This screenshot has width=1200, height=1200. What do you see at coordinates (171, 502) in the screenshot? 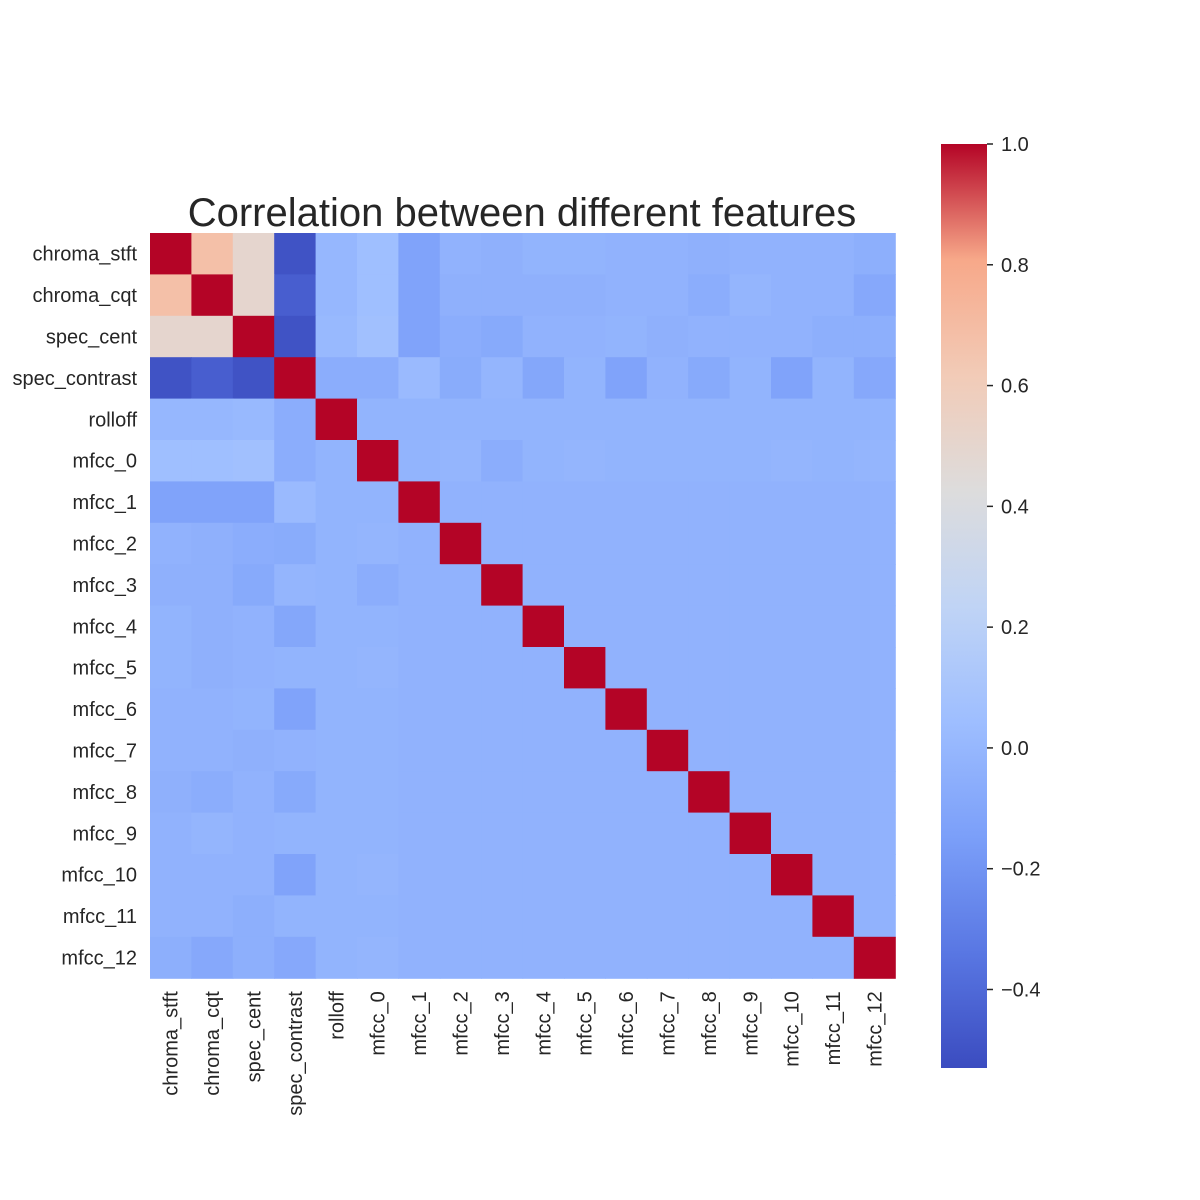
I see `heatmap-cell-mfcc_1-chroma_stft` at bounding box center [171, 502].